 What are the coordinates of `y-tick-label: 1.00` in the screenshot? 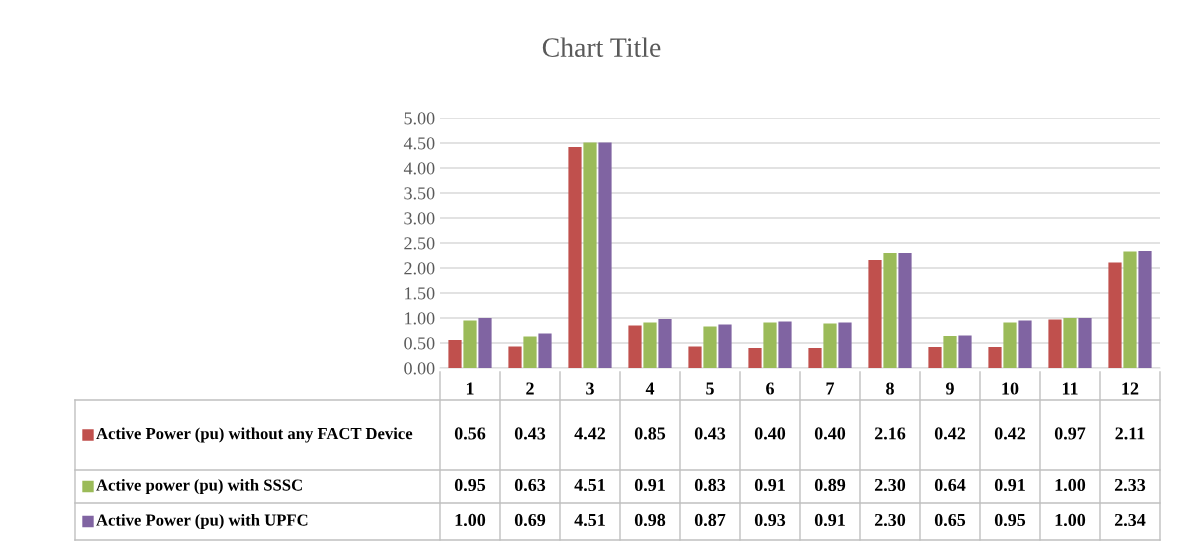 It's located at (420, 318).